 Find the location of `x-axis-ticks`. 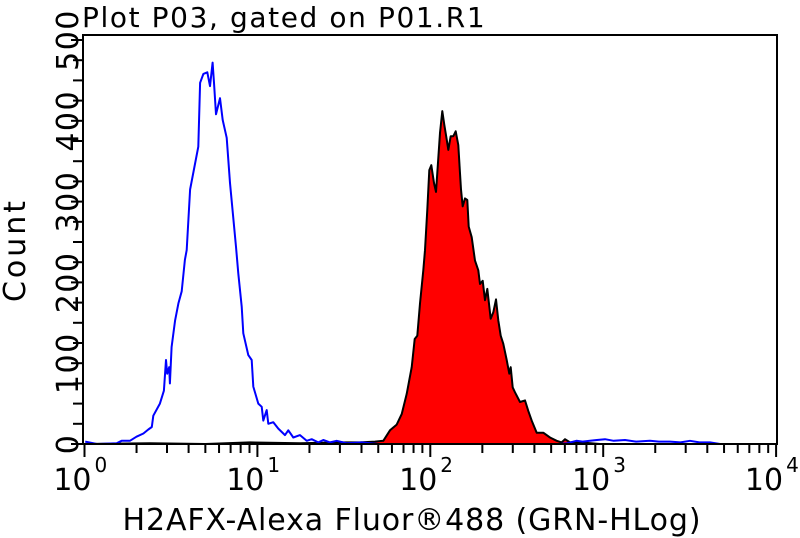

x-axis-ticks is located at coordinates (430, 450).